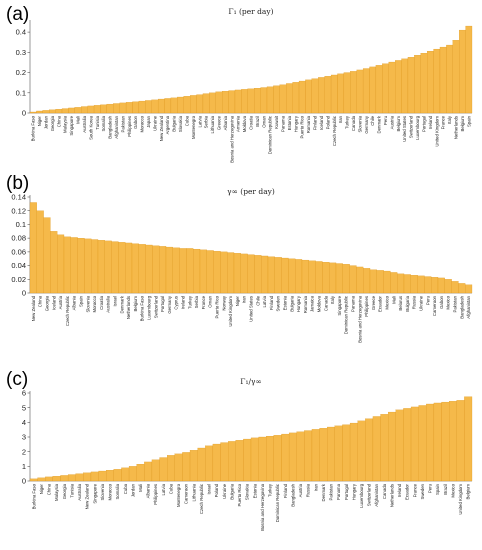  I want to click on x-tick-label: Ukraine, so click(154, 122).